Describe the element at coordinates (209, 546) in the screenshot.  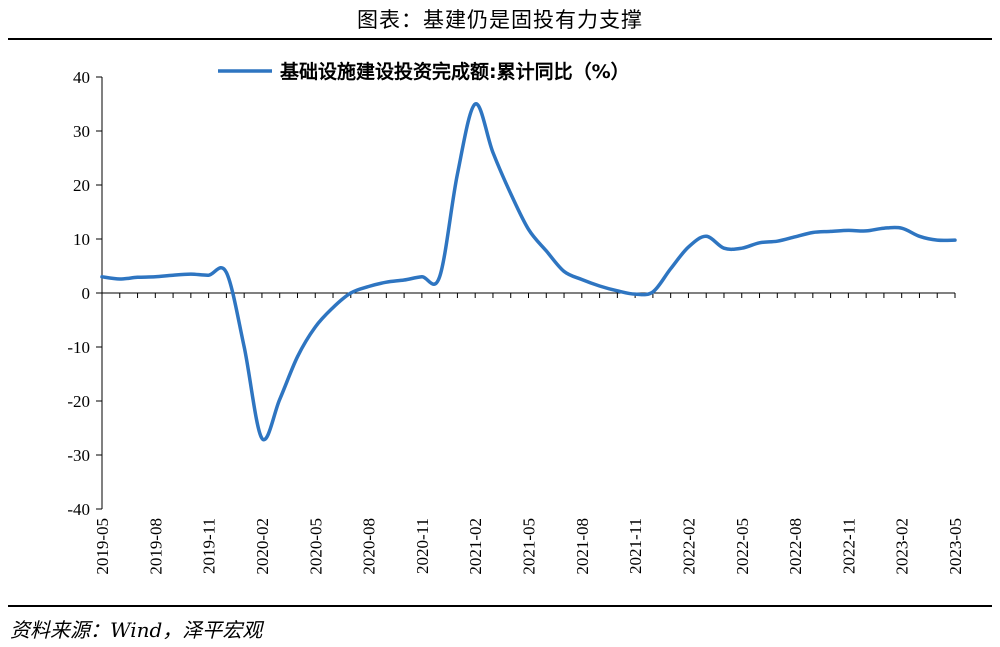
I see `x-tick-label: 2019-11` at that location.